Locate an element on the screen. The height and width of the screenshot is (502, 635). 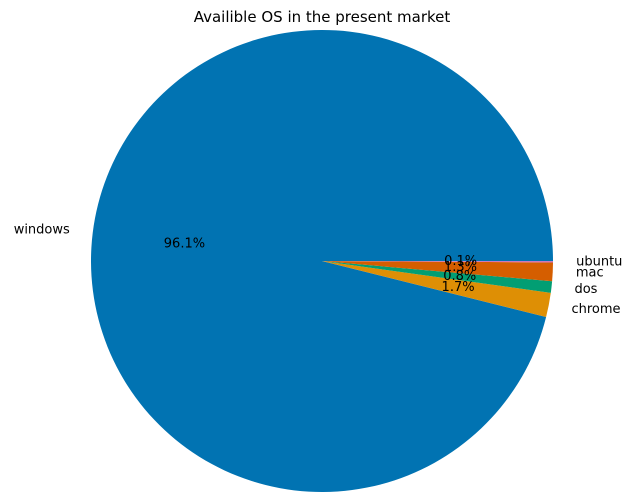
pie-slice-ubuntu is located at coordinates (437, 262).